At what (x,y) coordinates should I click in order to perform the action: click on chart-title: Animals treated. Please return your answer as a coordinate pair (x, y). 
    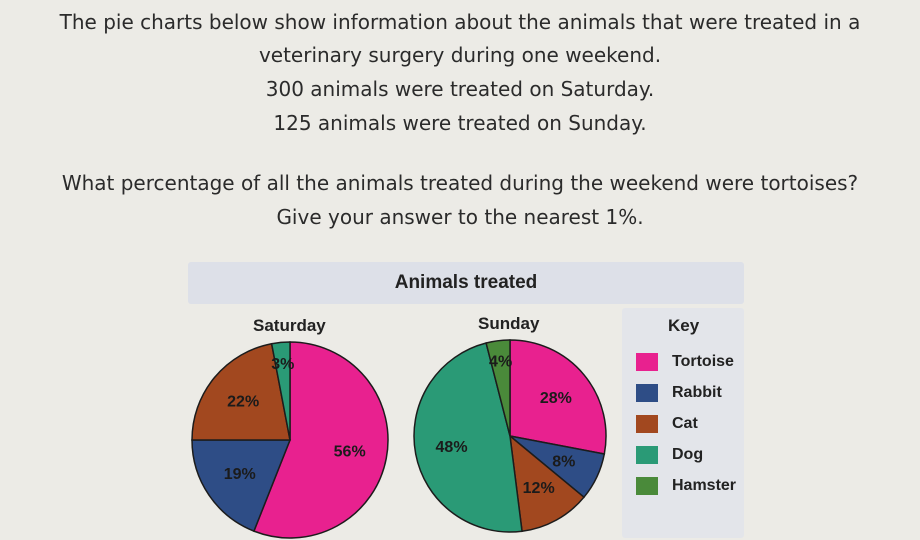
    Looking at the image, I should click on (466, 283).